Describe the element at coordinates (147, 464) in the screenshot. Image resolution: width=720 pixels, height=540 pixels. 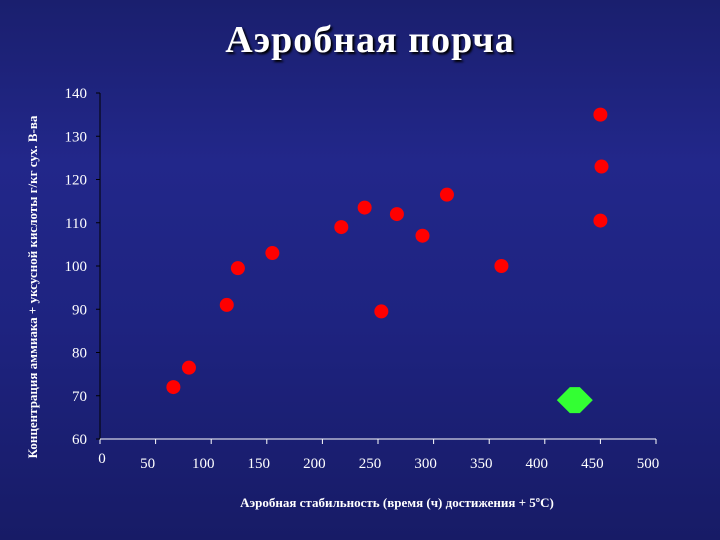
I see `x-tick-label: 50` at that location.